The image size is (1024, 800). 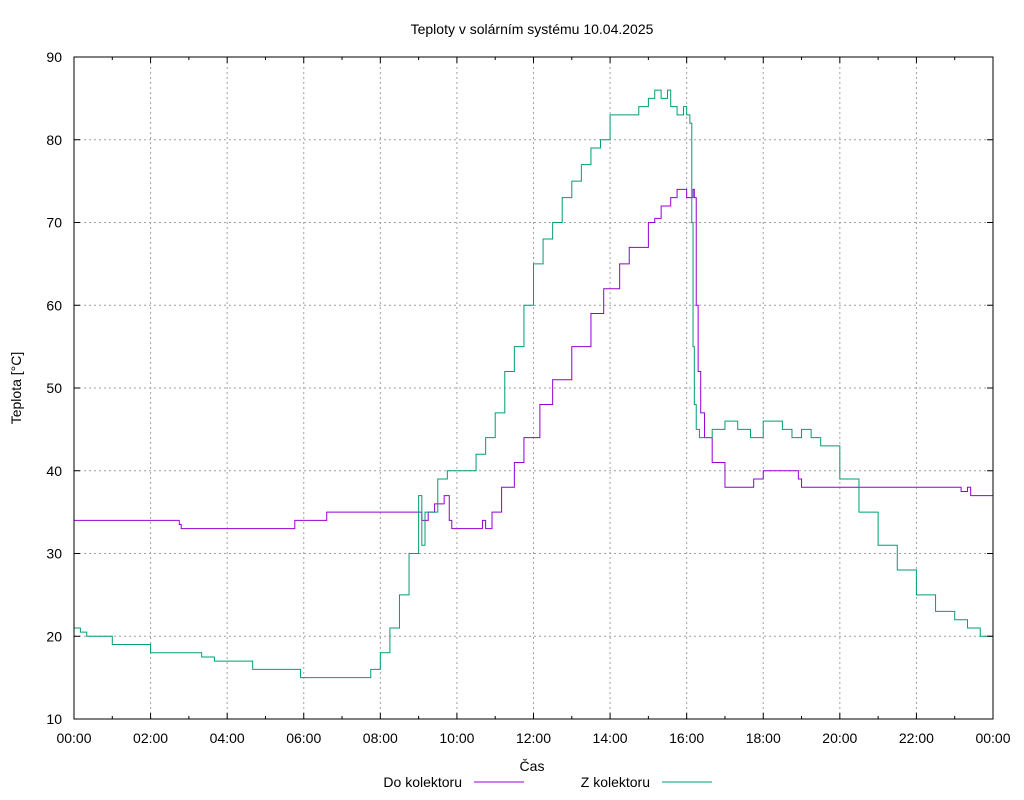 What do you see at coordinates (54, 554) in the screenshot?
I see `y-tick-label: 30` at bounding box center [54, 554].